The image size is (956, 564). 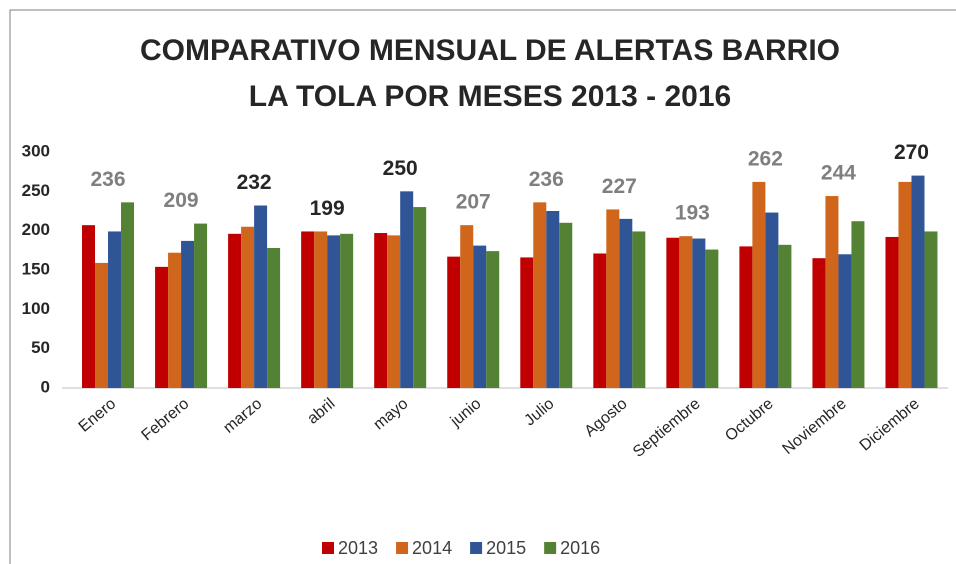 I want to click on data-label: 250, so click(x=400, y=168).